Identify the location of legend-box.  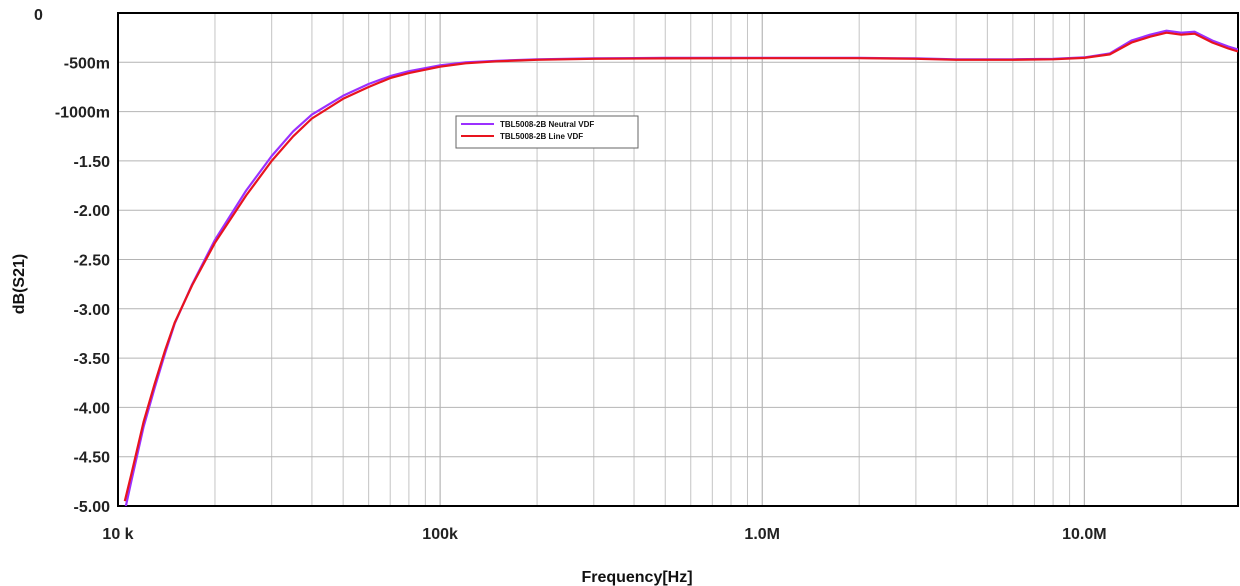
(547, 132).